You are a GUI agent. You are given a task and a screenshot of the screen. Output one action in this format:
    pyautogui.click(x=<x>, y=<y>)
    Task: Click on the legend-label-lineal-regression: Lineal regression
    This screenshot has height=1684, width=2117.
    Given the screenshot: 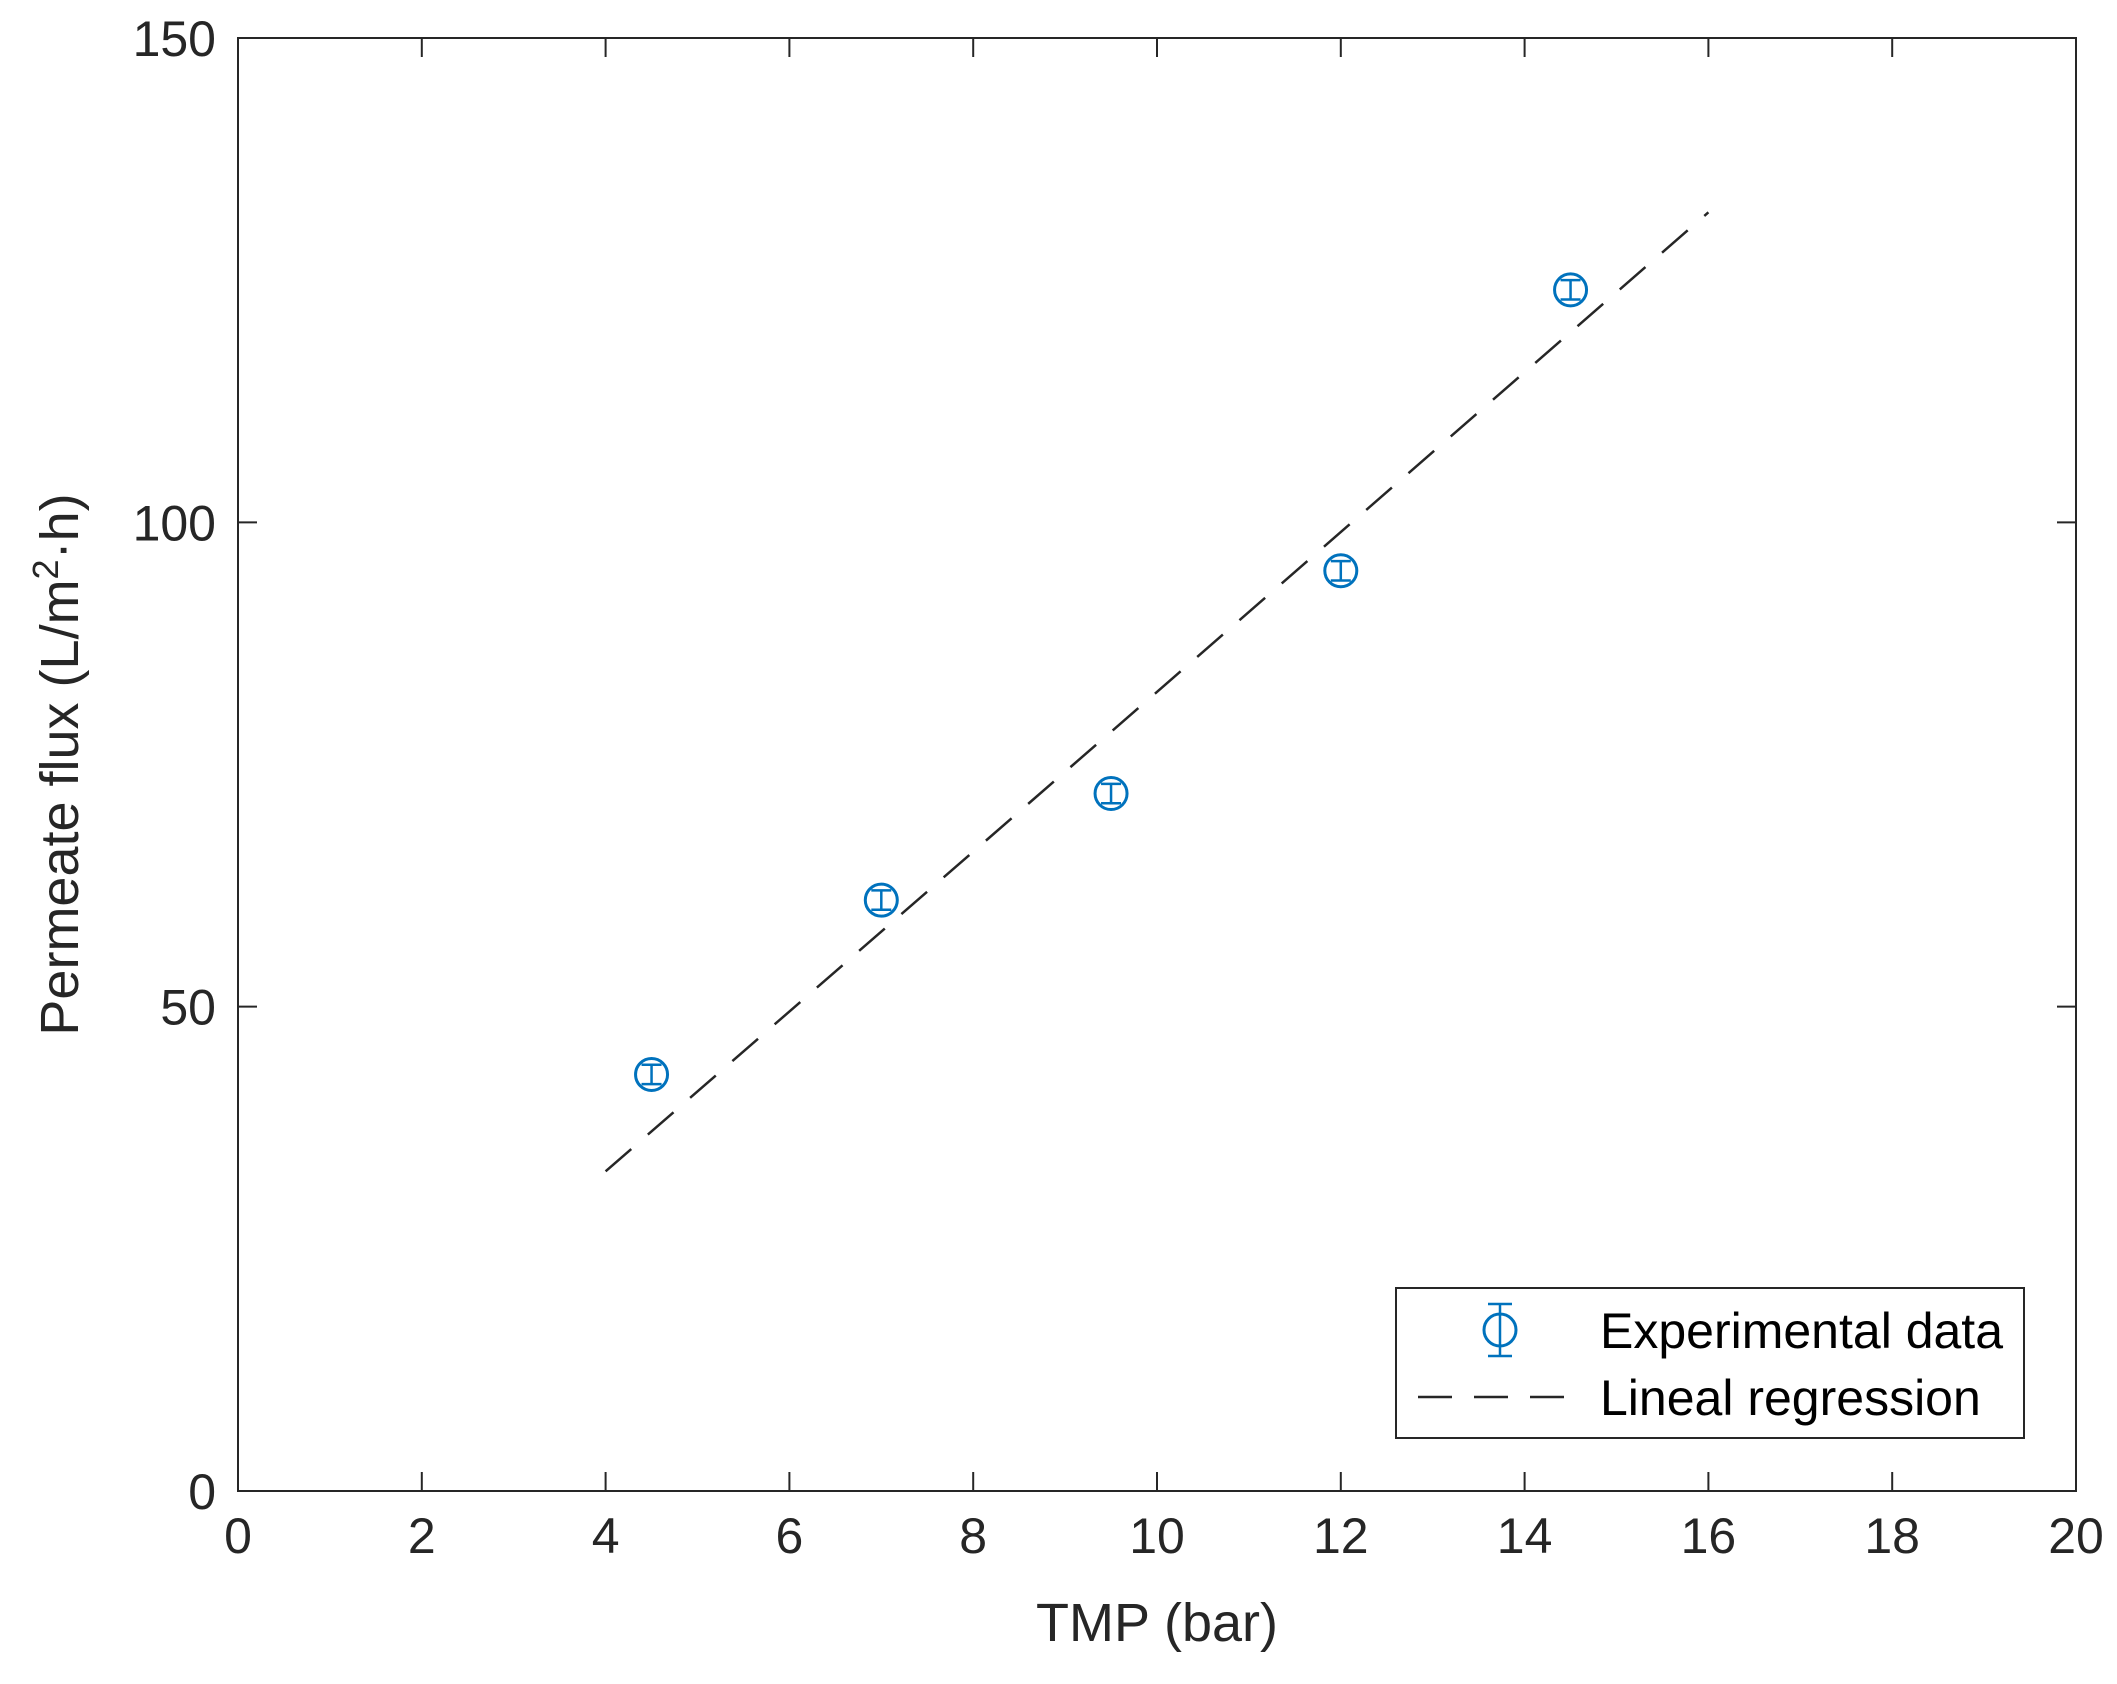 What is the action you would take?
    pyautogui.click(x=1790, y=1398)
    